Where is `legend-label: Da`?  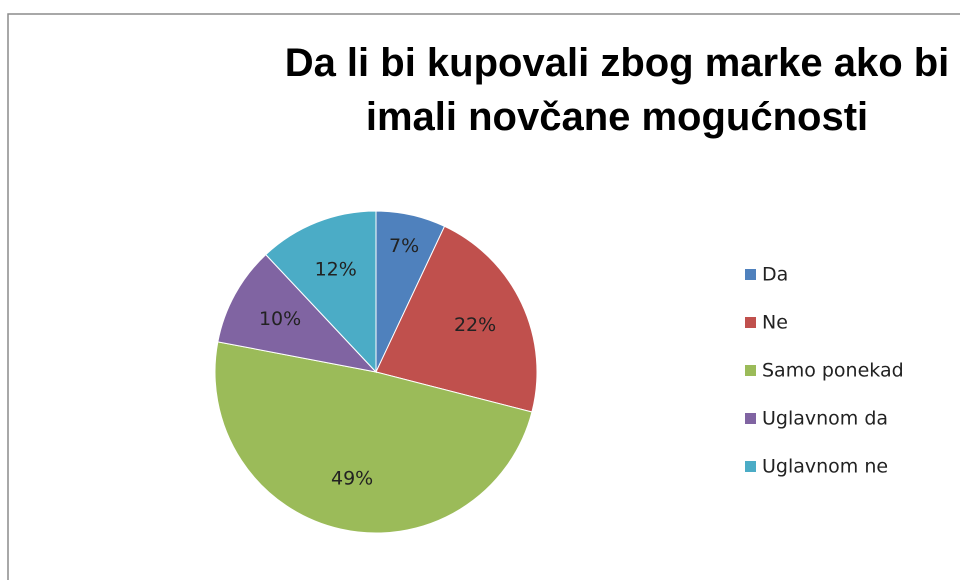 legend-label: Da is located at coordinates (775, 275).